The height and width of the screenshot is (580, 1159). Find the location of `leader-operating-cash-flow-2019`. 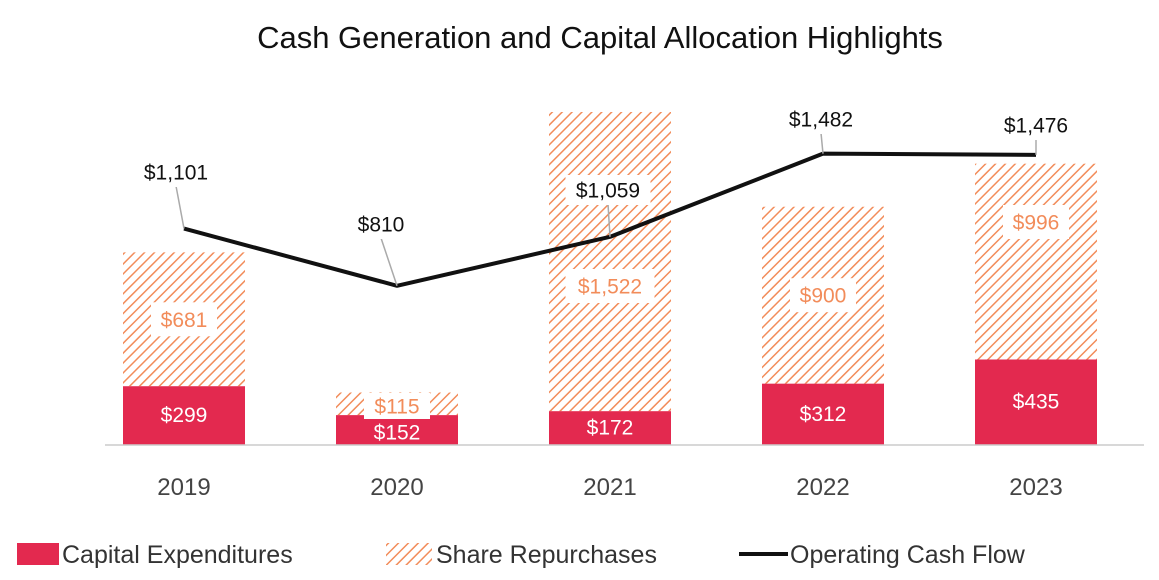

leader-operating-cash-flow-2019 is located at coordinates (180, 207).